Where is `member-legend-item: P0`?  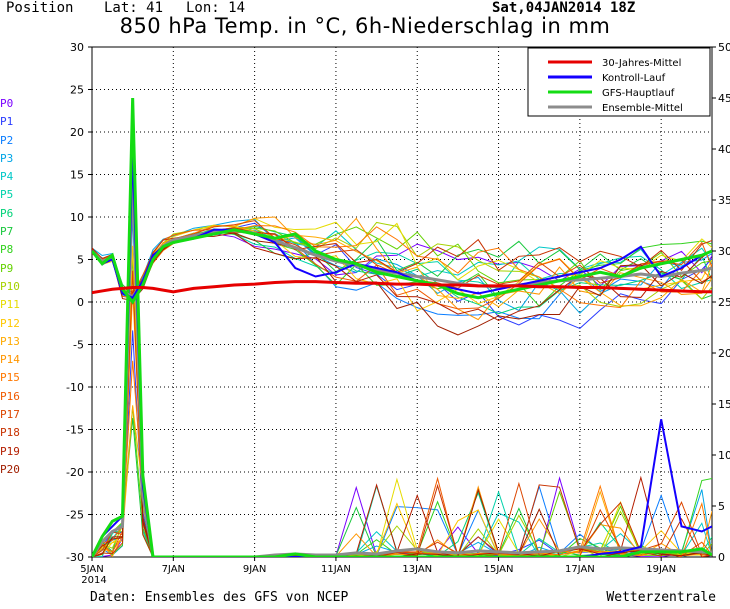 member-legend-item: P0 is located at coordinates (7, 103).